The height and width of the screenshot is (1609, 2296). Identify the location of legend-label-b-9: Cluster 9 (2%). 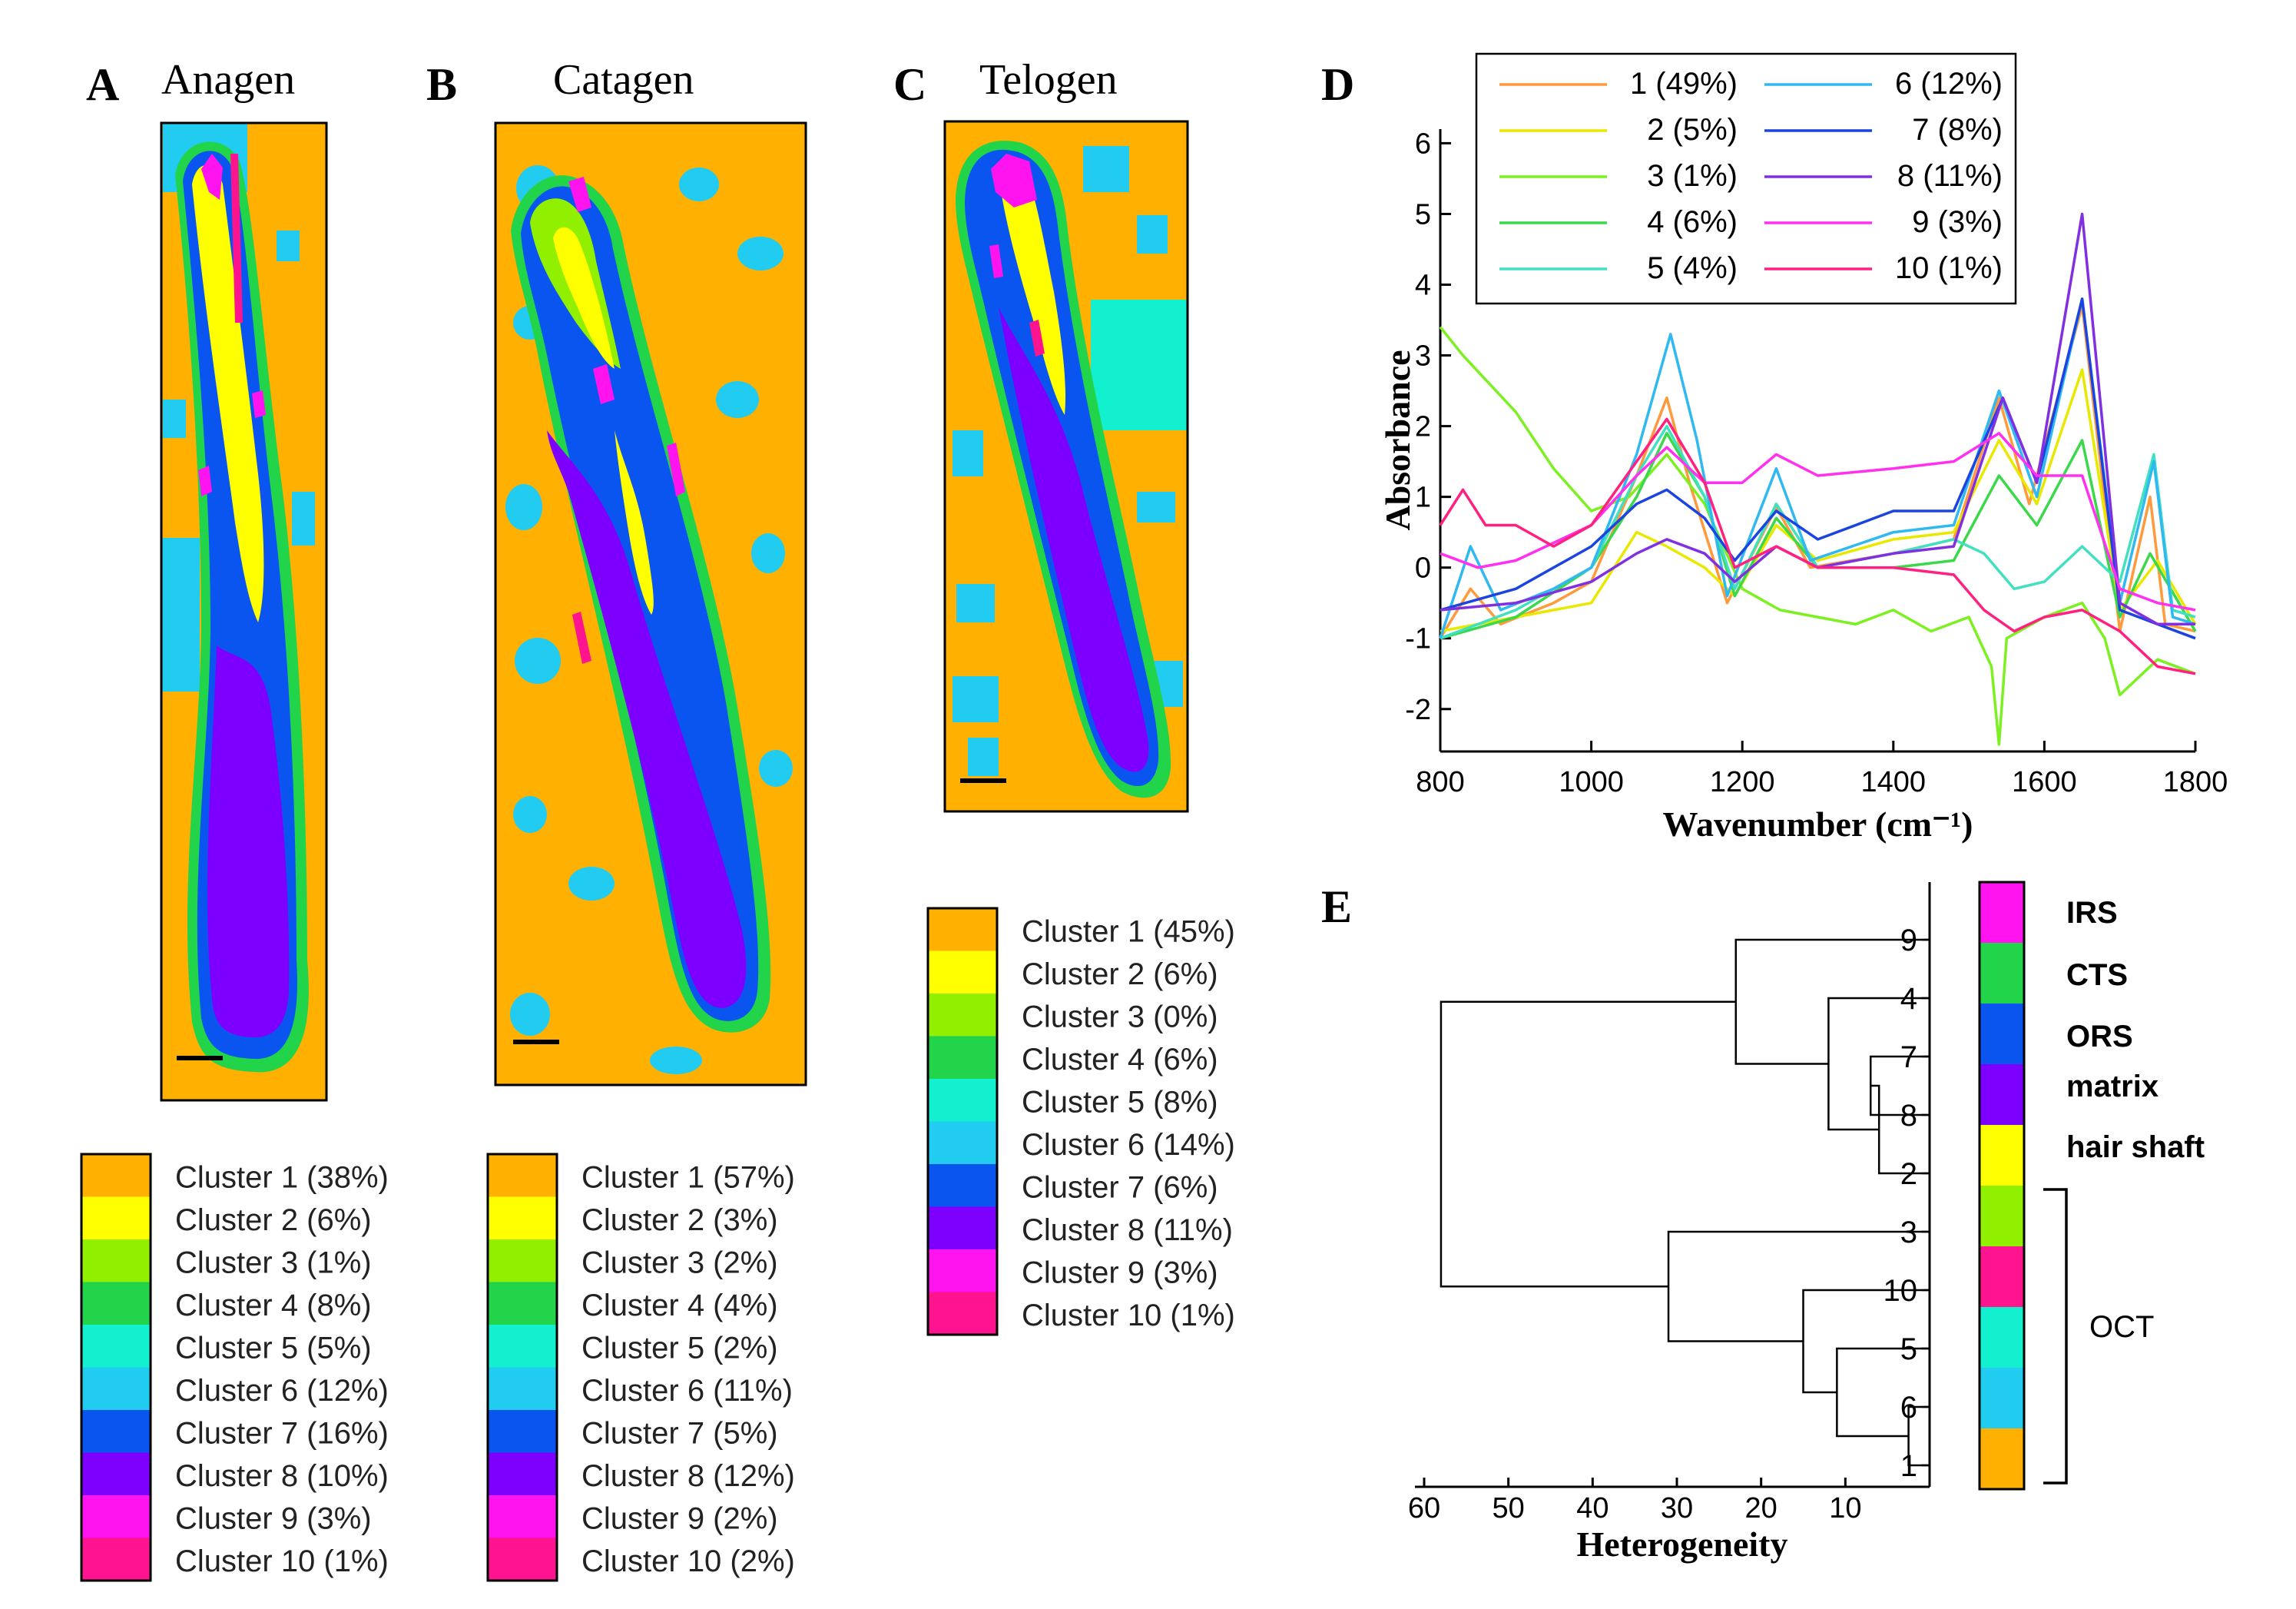
(679, 1518).